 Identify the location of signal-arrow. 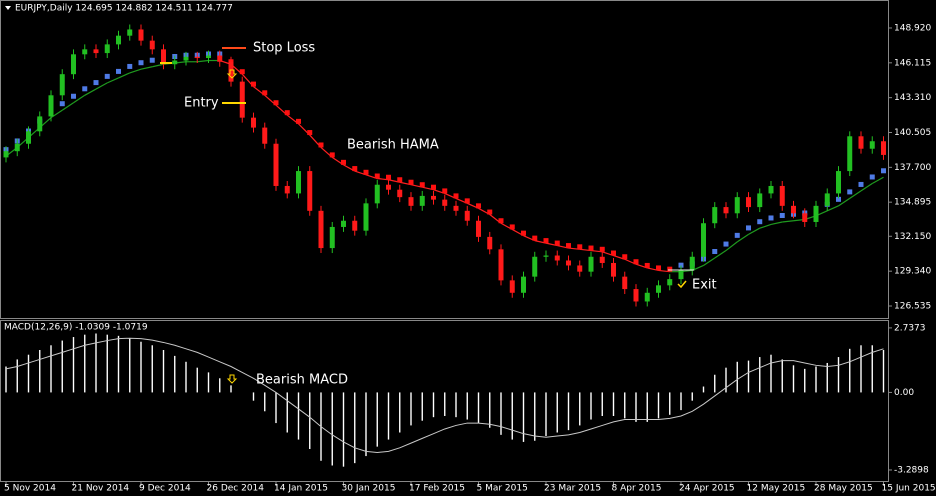
(232, 74).